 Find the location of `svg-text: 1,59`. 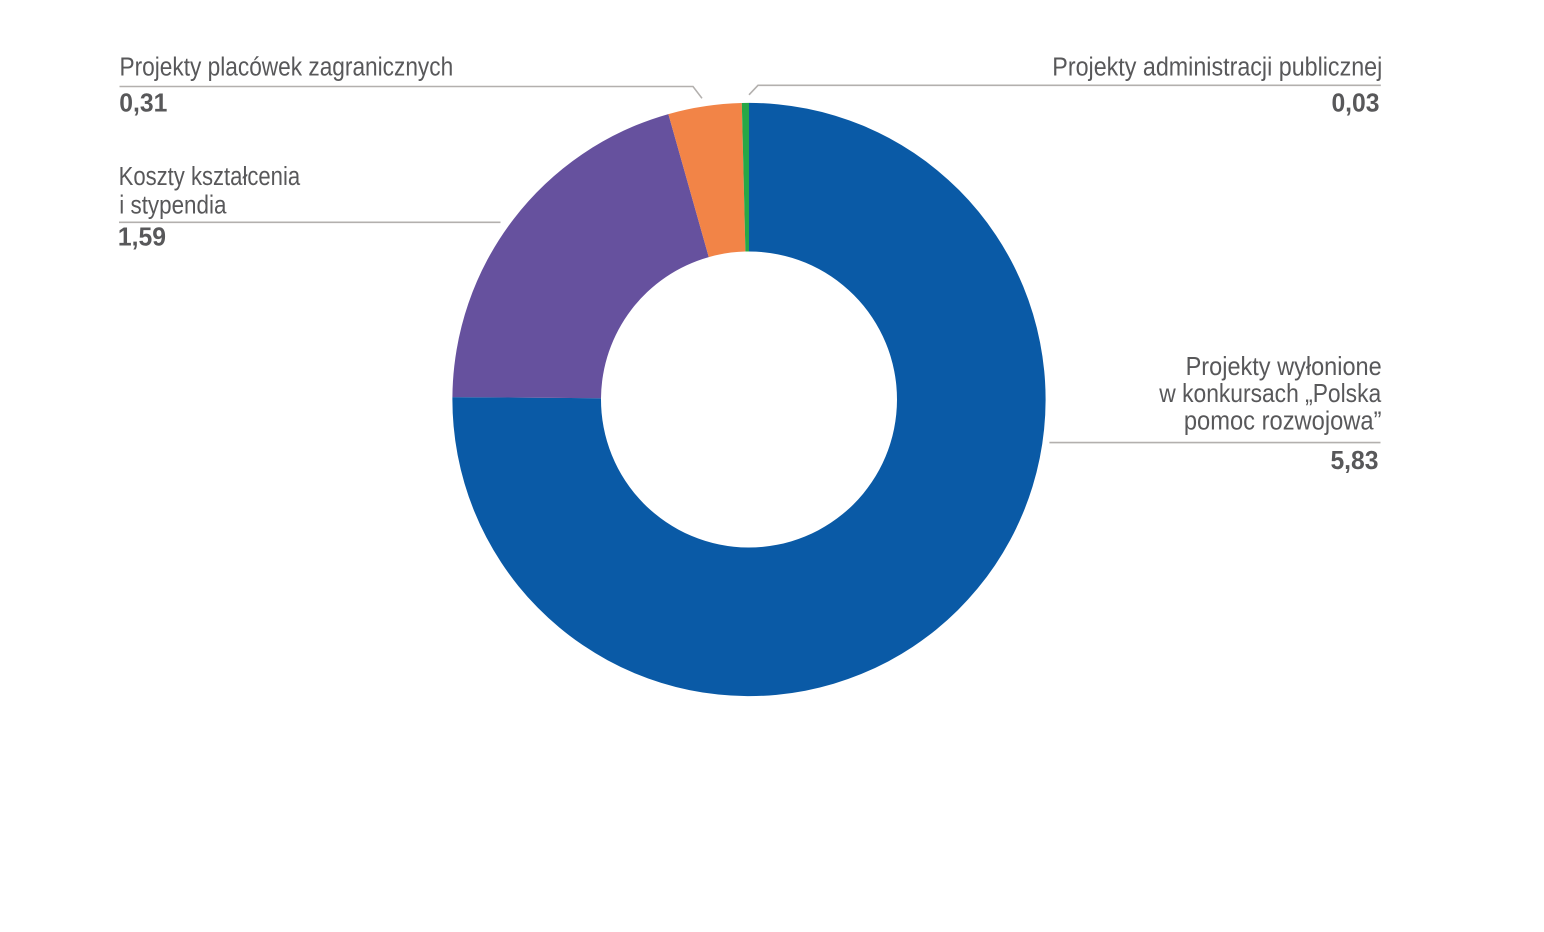

svg-text: 1,59 is located at coordinates (142, 237).